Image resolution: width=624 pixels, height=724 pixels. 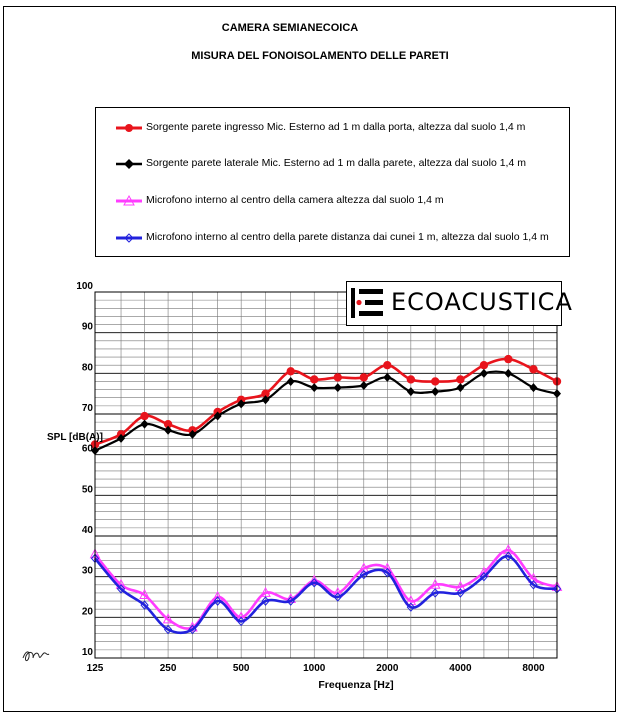 I want to click on y-tick-label: 10, so click(x=88, y=652).